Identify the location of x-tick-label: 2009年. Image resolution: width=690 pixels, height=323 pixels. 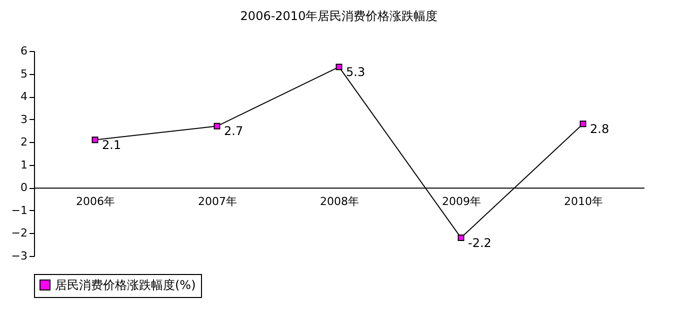
(461, 201).